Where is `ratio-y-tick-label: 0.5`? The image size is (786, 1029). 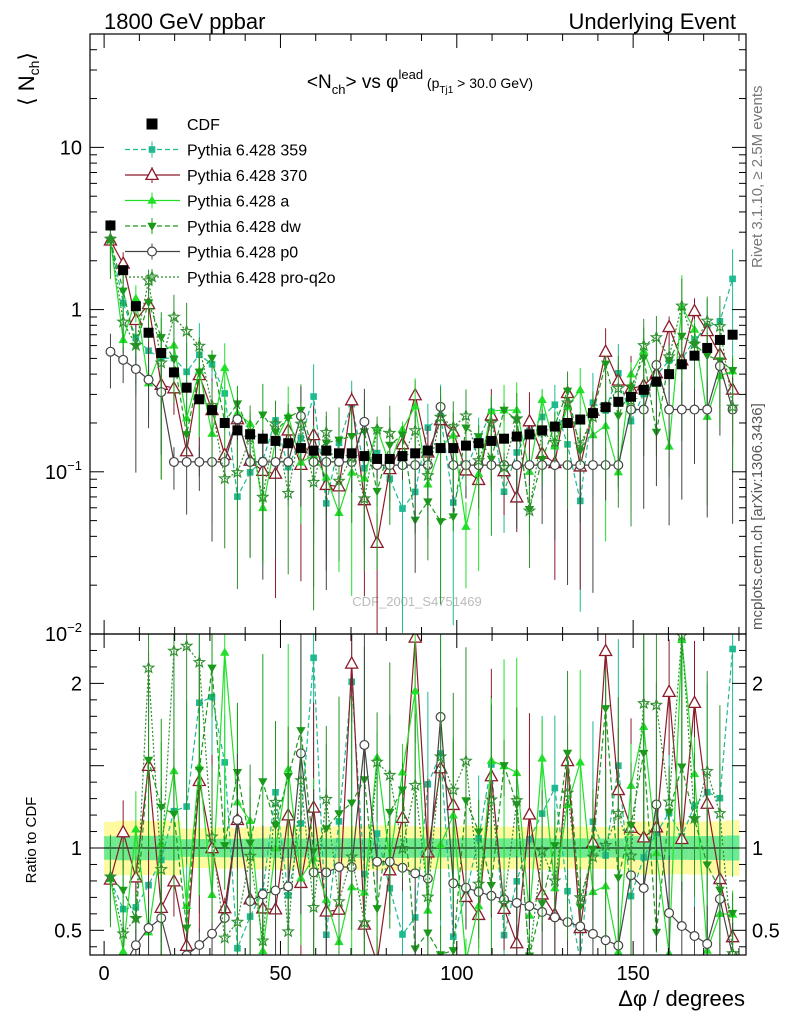
ratio-y-tick-label: 0.5 is located at coordinates (68, 931).